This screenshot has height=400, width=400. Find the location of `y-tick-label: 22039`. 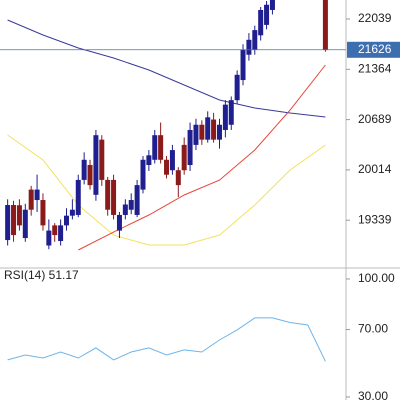

y-tick-label: 22039 is located at coordinates (375, 18).